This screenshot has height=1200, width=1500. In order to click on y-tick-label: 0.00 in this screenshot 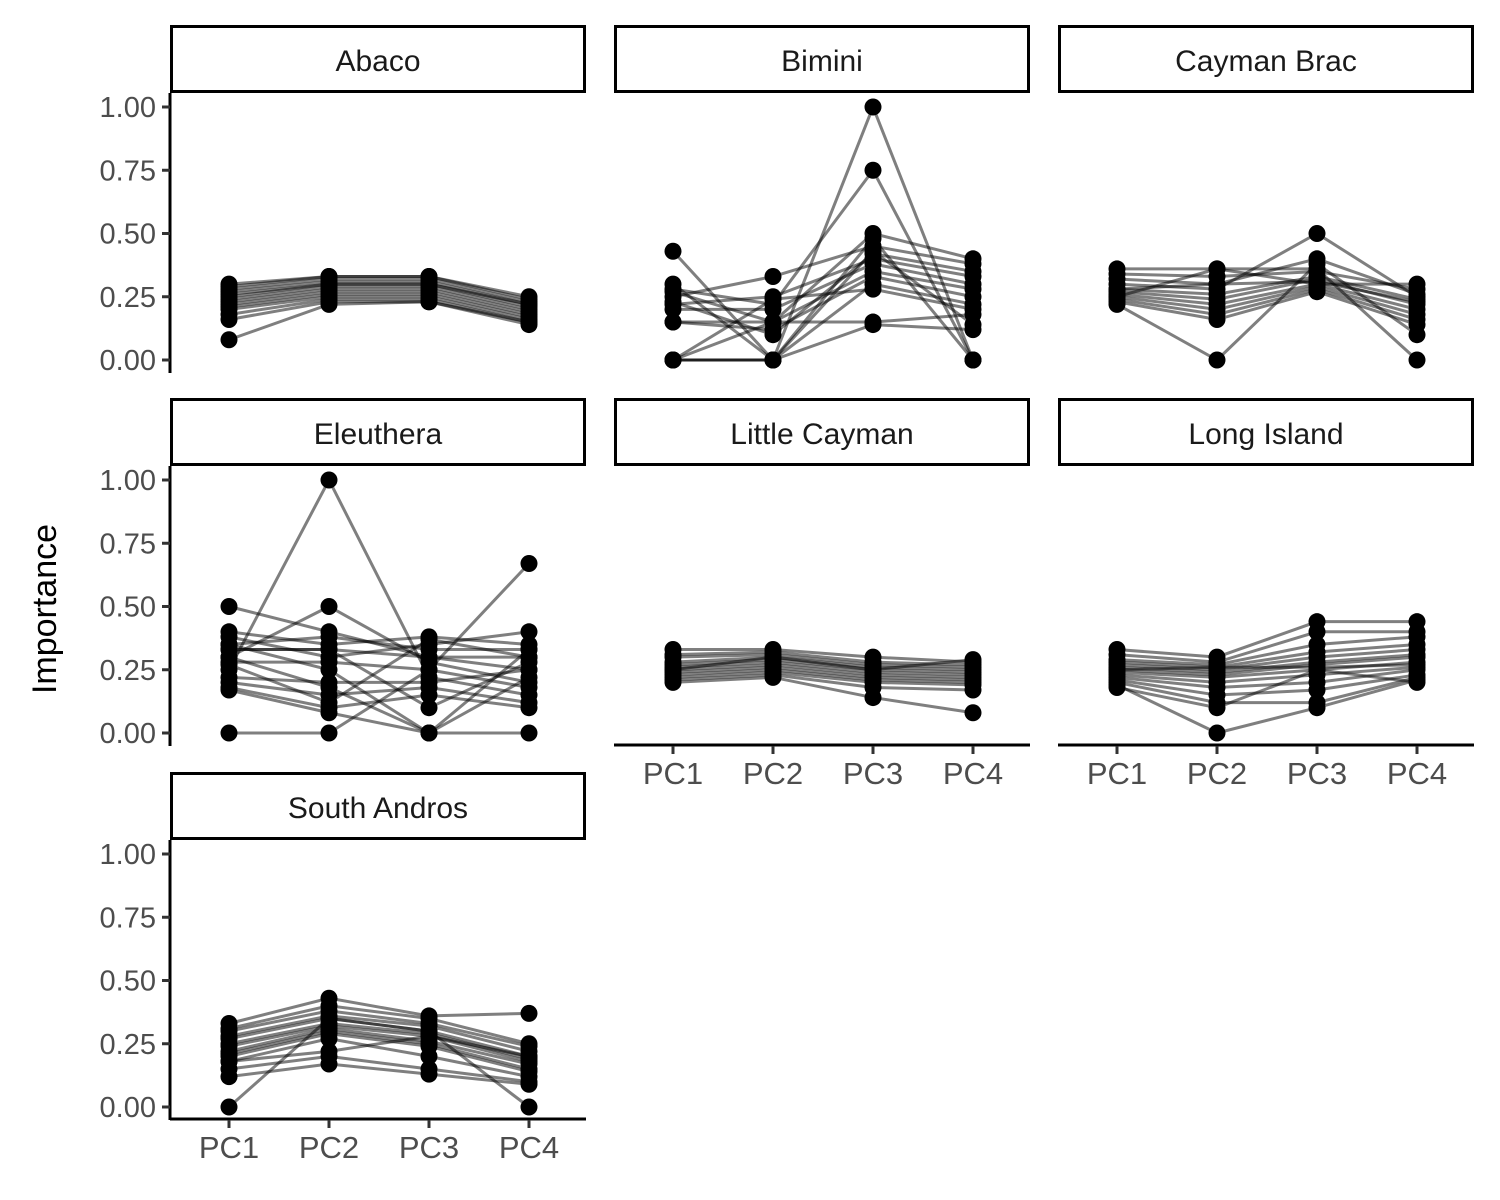, I will do `click(128, 1108)`.